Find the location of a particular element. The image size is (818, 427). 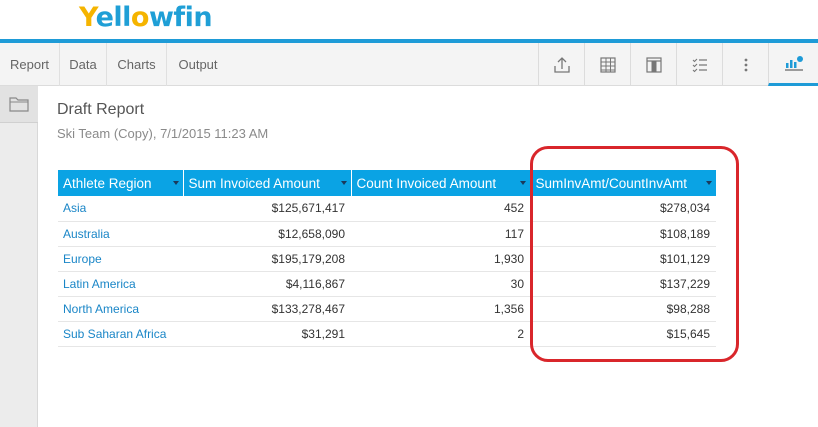

folder-icon is located at coordinates (19, 104).